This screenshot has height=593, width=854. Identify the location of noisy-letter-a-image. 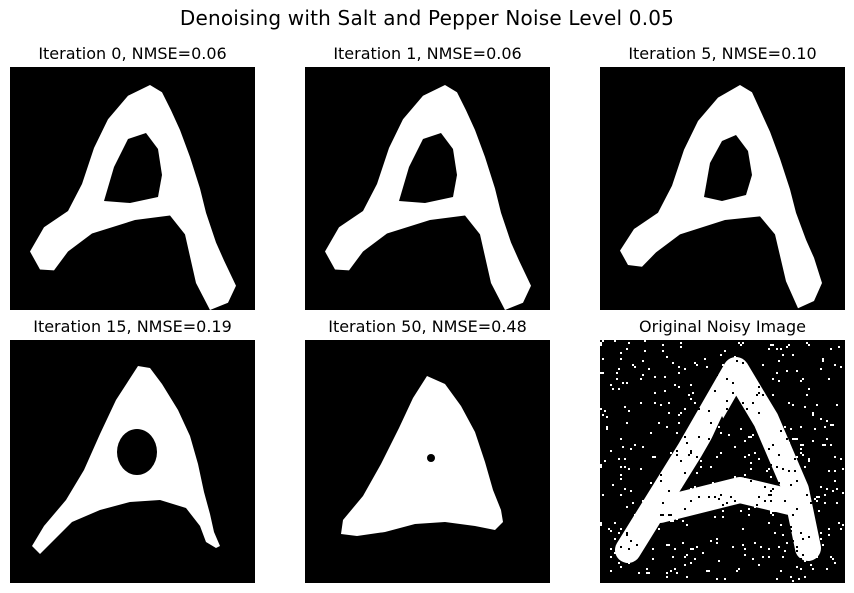
(722, 461).